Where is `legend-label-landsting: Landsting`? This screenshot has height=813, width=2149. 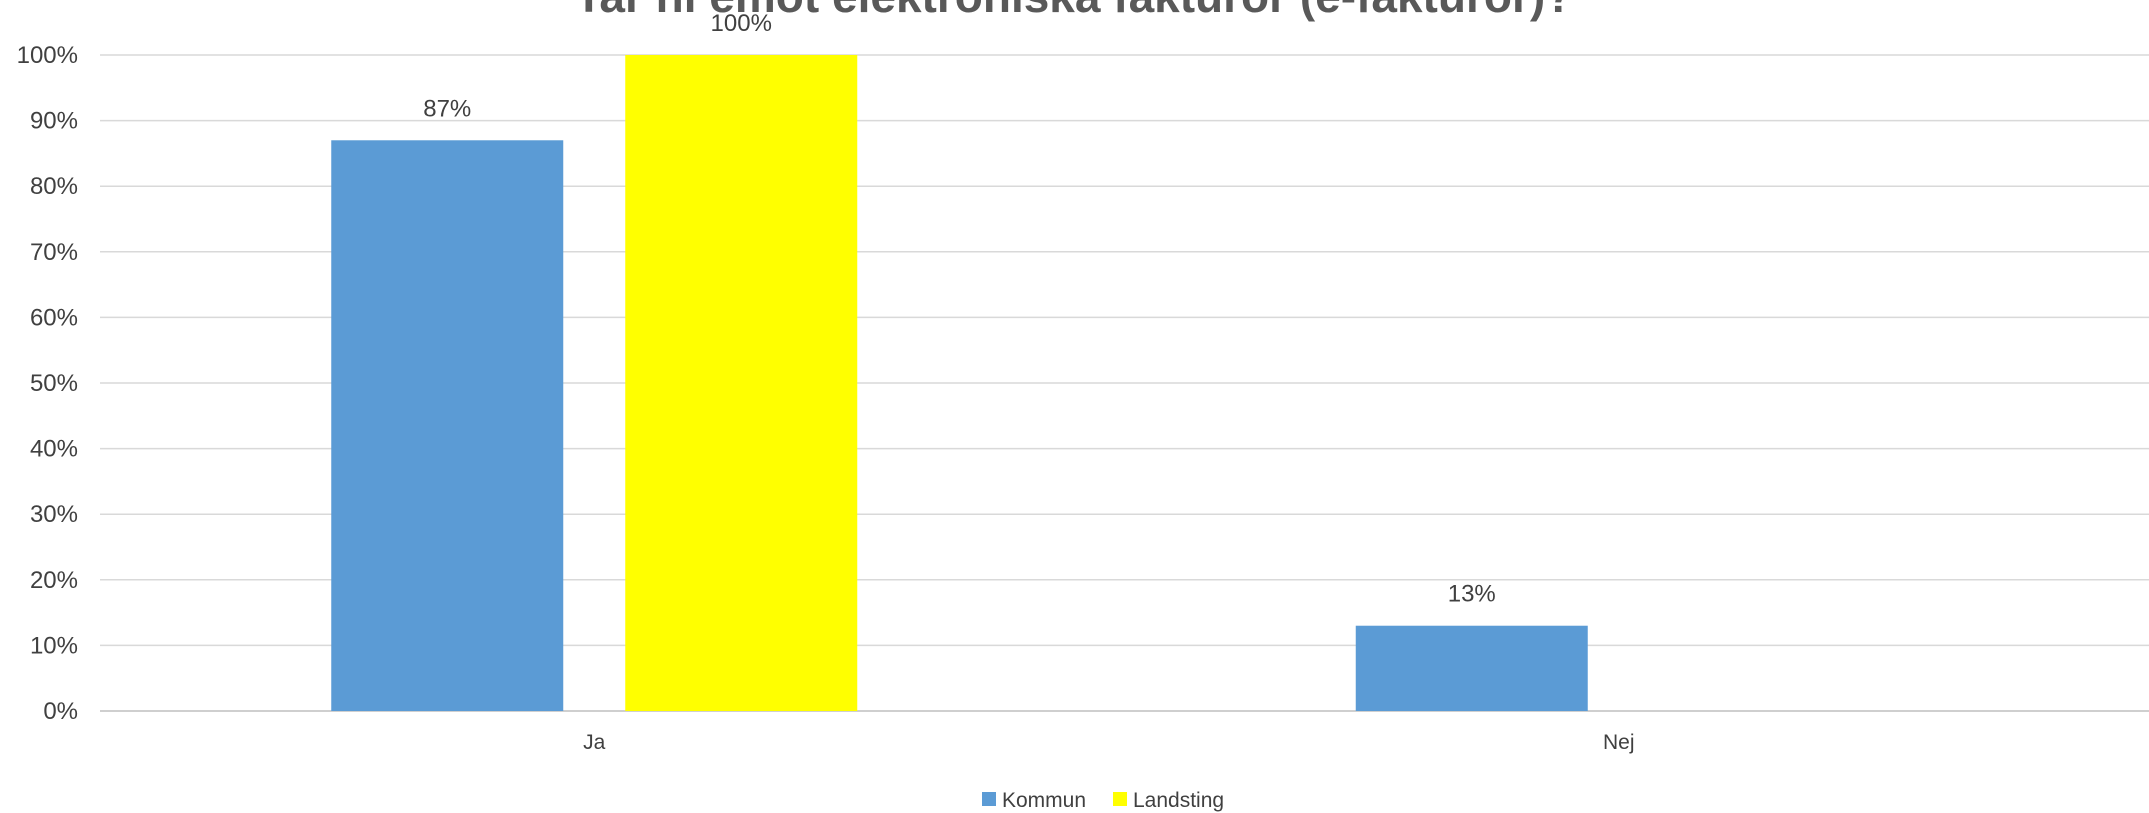
legend-label-landsting: Landsting is located at coordinates (1178, 800).